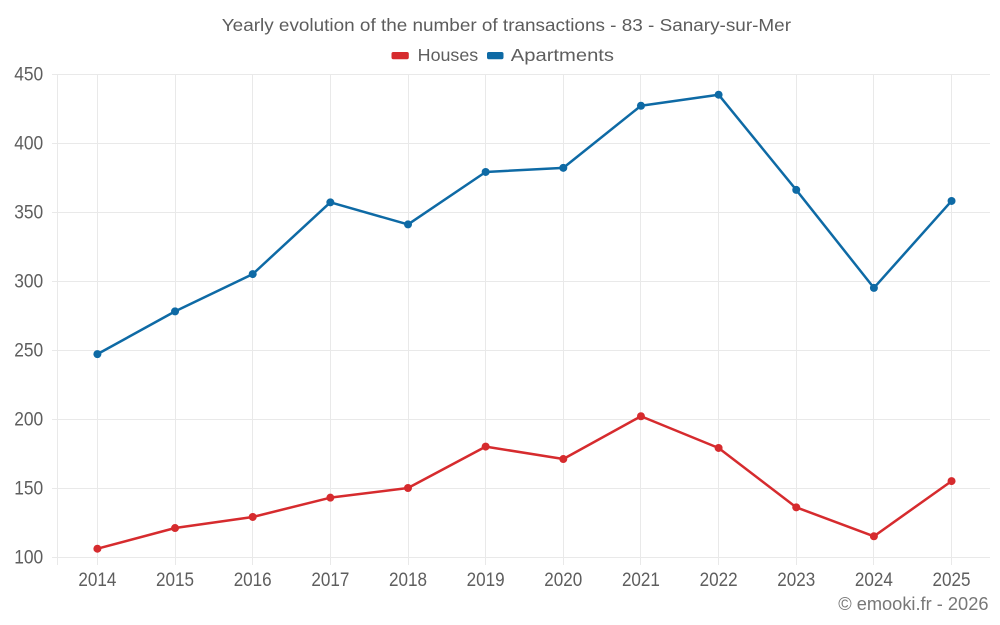 This screenshot has width=1000, height=625. Describe the element at coordinates (330, 580) in the screenshot. I see `svg-text: 2017` at that location.